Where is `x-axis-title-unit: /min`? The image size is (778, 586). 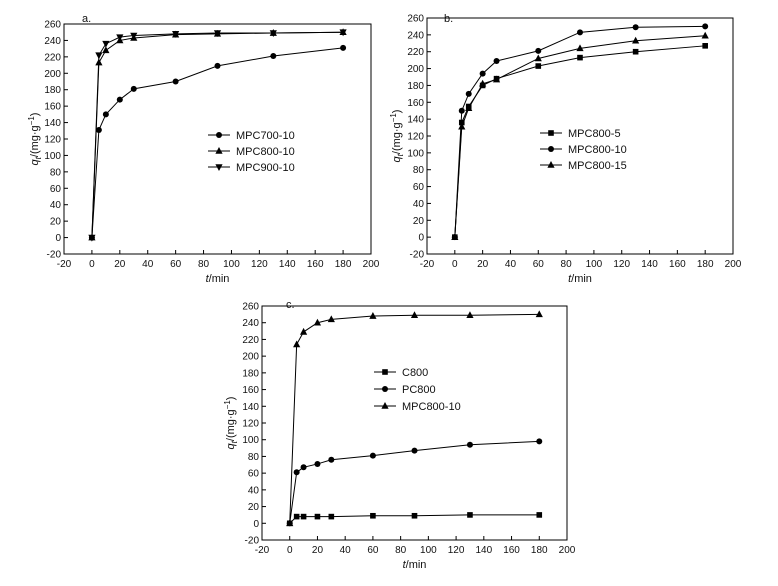
x-axis-title-unit: /min is located at coordinates (581, 279).